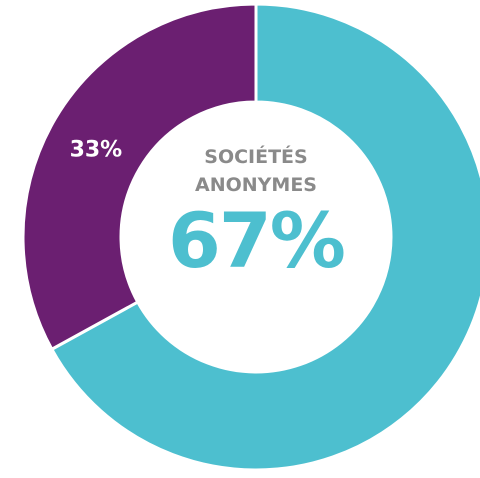 The width and height of the screenshot is (480, 478). Describe the element at coordinates (256, 171) in the screenshot. I see `segment-name: SOCIÉTÉS ANONYMES` at that location.